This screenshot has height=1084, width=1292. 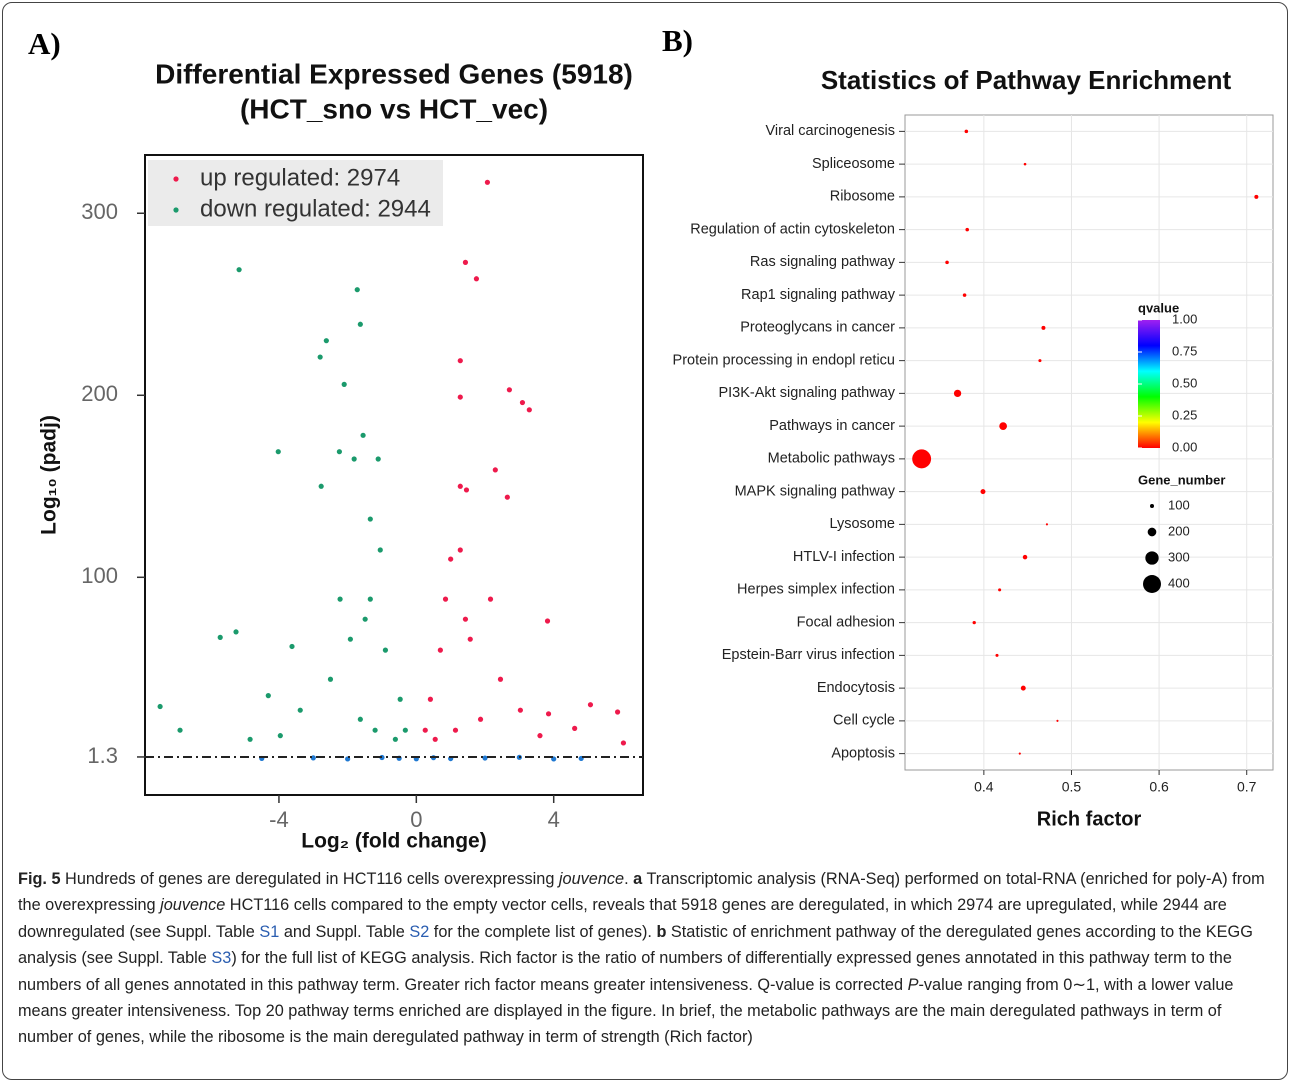 I want to click on y-tick-label: MAPK signaling pathway, so click(x=815, y=491).